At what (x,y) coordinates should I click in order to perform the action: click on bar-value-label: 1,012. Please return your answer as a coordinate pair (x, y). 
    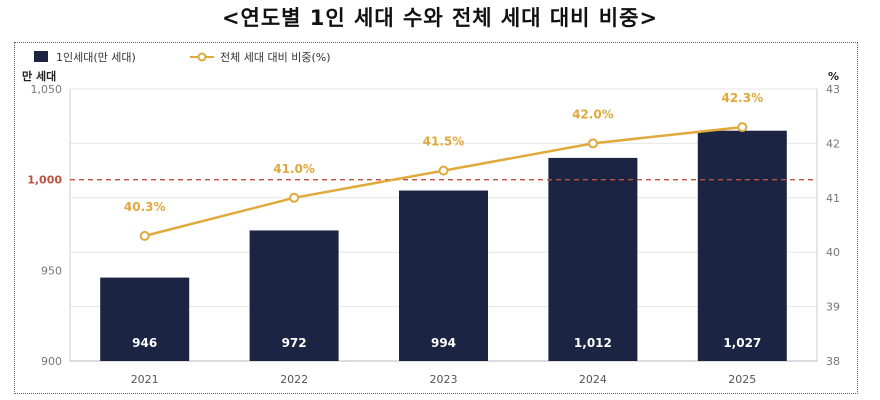
    Looking at the image, I should click on (593, 343).